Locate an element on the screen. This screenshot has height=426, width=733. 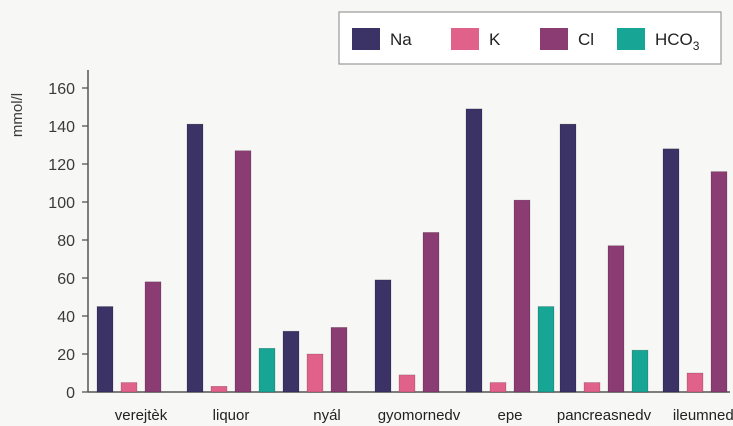
x-tick-label: liquor is located at coordinates (231, 415).